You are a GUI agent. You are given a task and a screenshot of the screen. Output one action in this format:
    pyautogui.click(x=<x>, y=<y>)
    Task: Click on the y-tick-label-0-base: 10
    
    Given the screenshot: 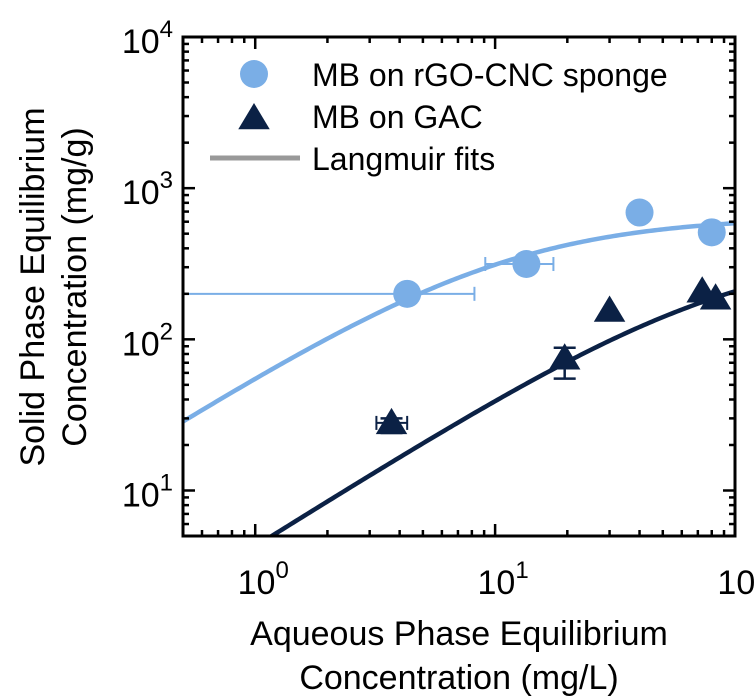 What is the action you would take?
    pyautogui.click(x=141, y=495)
    